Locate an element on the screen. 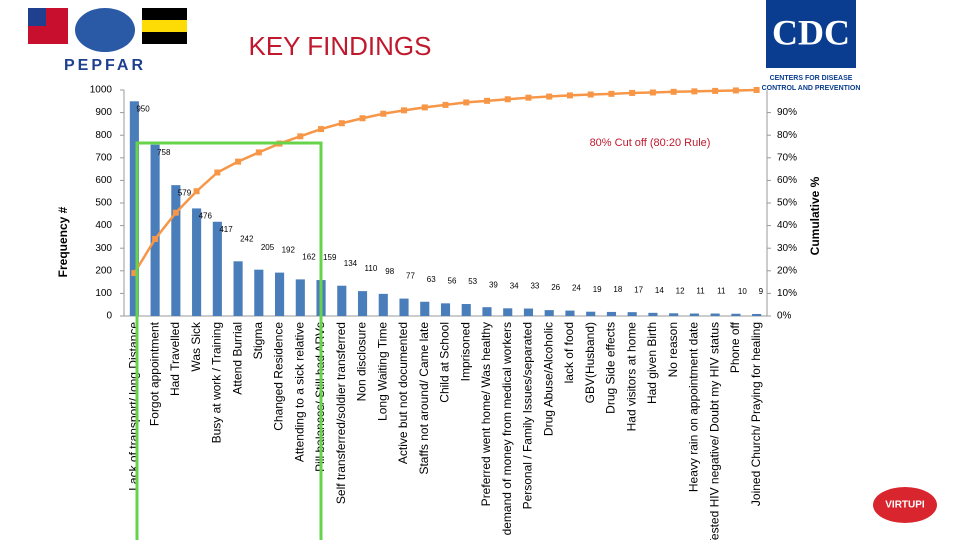 The height and width of the screenshot is (540, 960). x-tick-label: Non disclosure is located at coordinates (362, 362).